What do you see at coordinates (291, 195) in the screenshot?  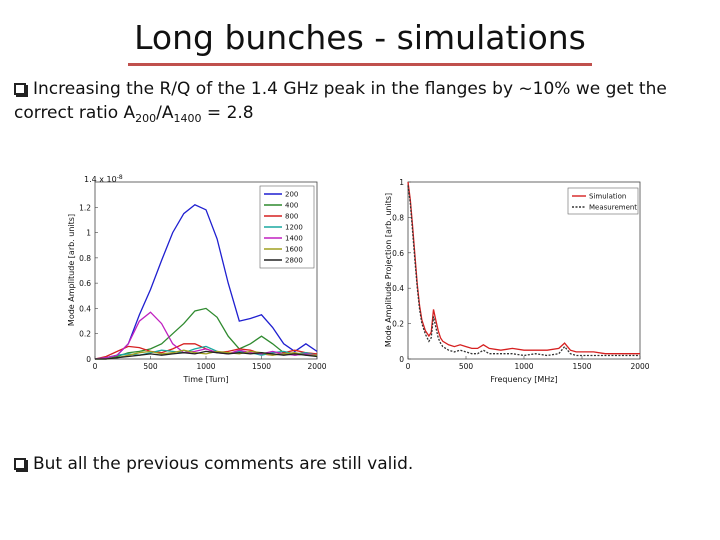 I see `legend-entry: 200` at bounding box center [291, 195].